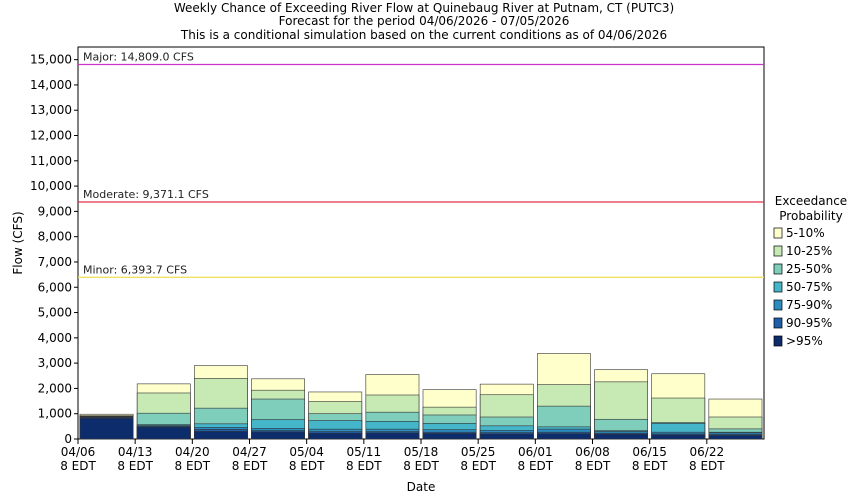 Image resolution: width=850 pixels, height=500 pixels. Describe the element at coordinates (18, 242) in the screenshot. I see `y-axis-label: Flow (CFS)` at that location.